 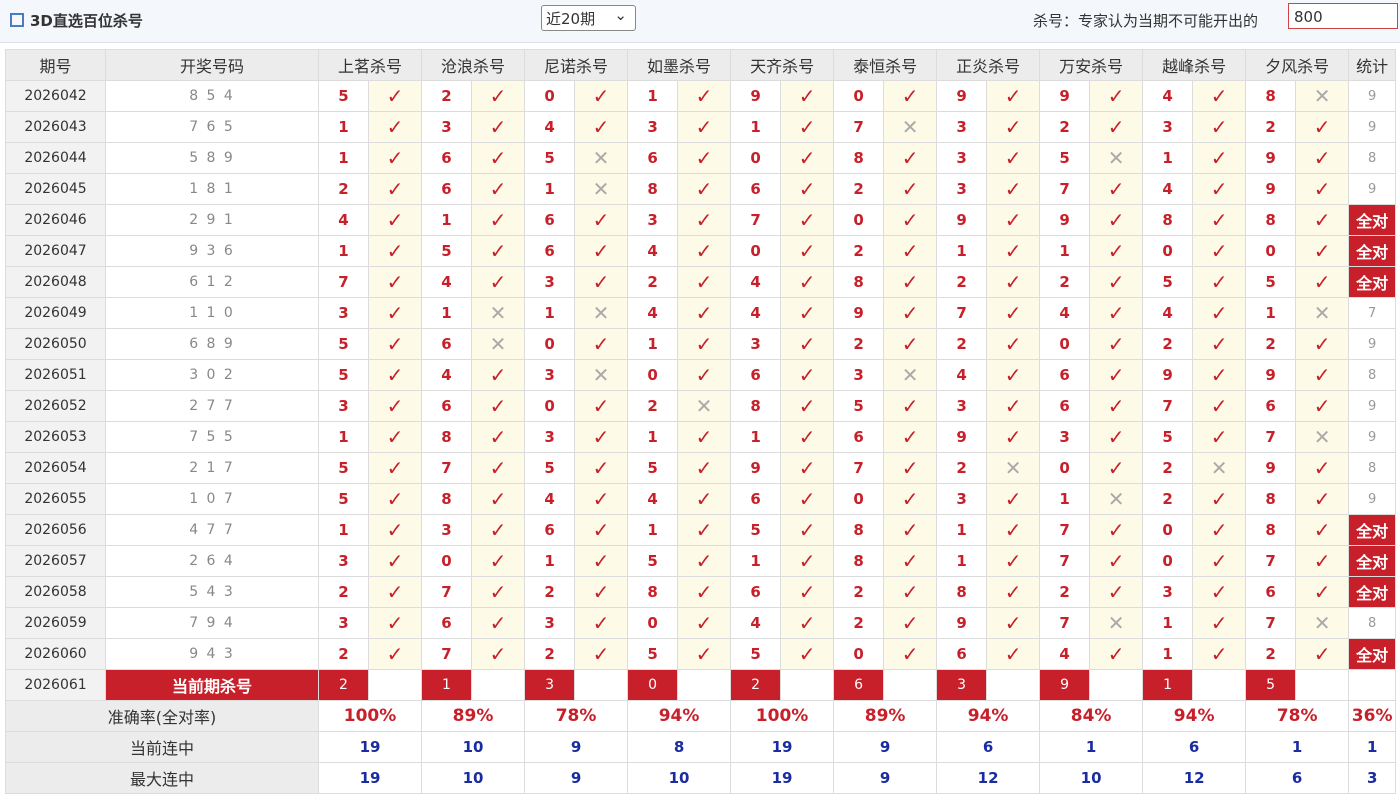 What do you see at coordinates (55, 65) in the screenshot?
I see `column-header: 期号` at bounding box center [55, 65].